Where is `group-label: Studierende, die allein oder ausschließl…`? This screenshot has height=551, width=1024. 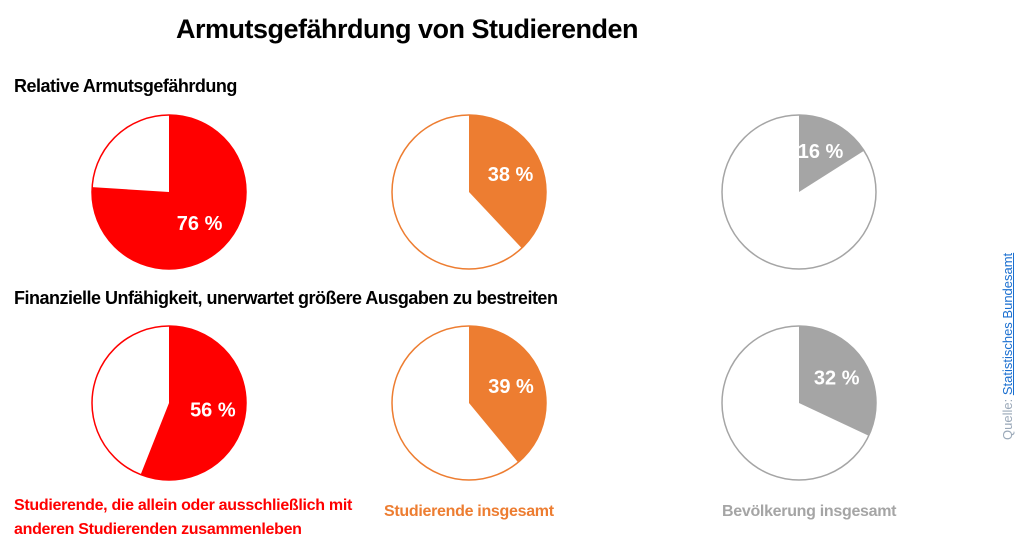
group-label: Studierende, die allein oder ausschließl… is located at coordinates (183, 517).